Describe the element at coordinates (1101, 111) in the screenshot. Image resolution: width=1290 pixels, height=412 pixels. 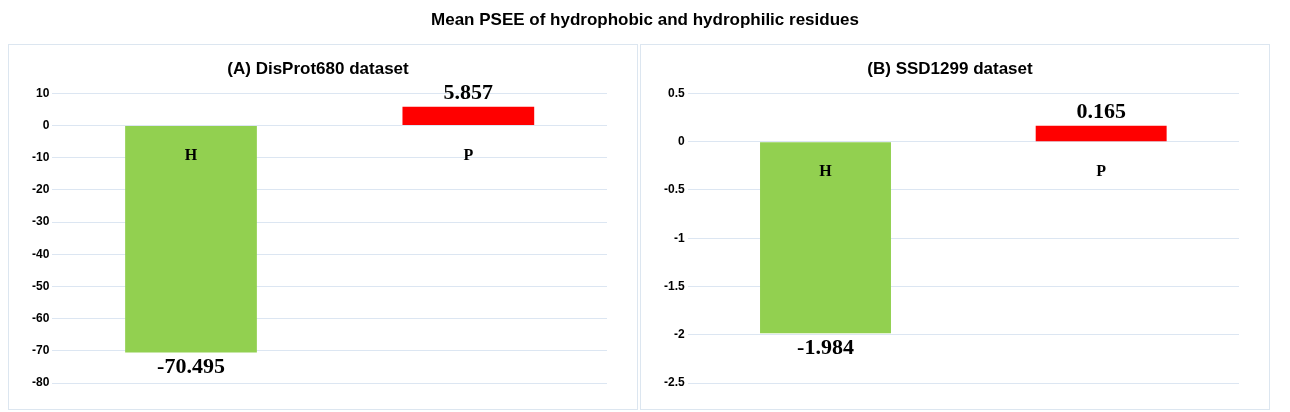
I see `data-label: 0.165` at that location.